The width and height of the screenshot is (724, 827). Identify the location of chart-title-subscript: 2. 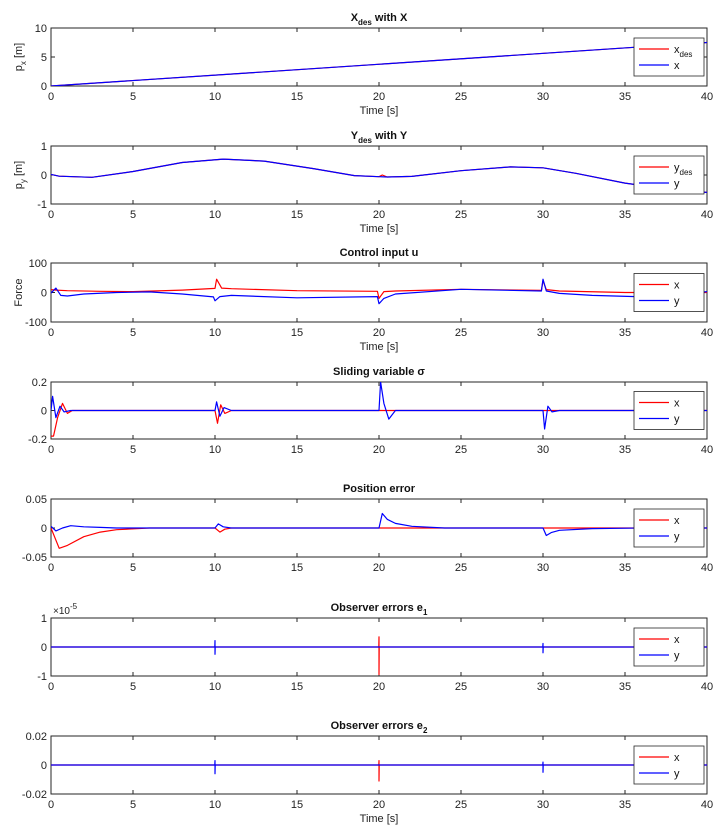
(425, 730).